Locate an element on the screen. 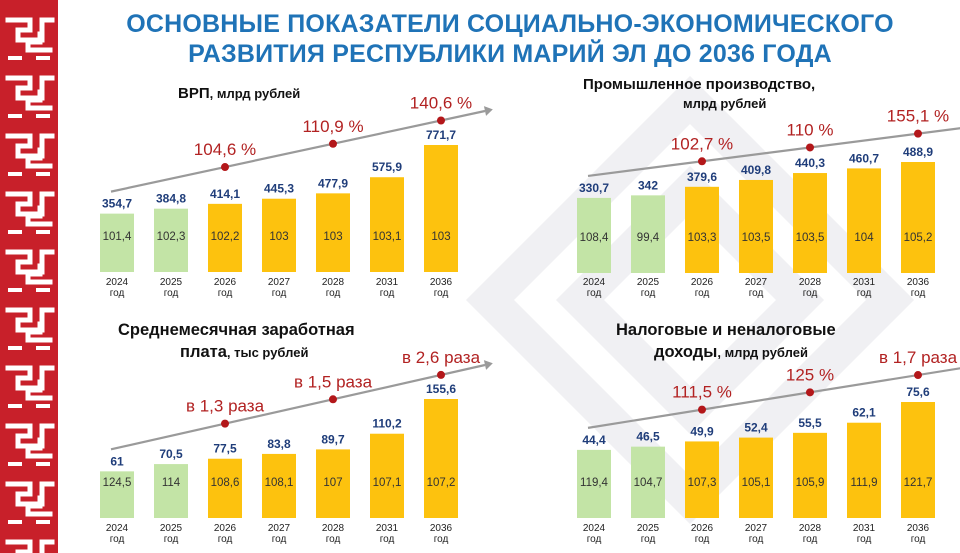 Image resolution: width=960 pixels, height=553 pixels. growth-label: 110 % is located at coordinates (810, 129).